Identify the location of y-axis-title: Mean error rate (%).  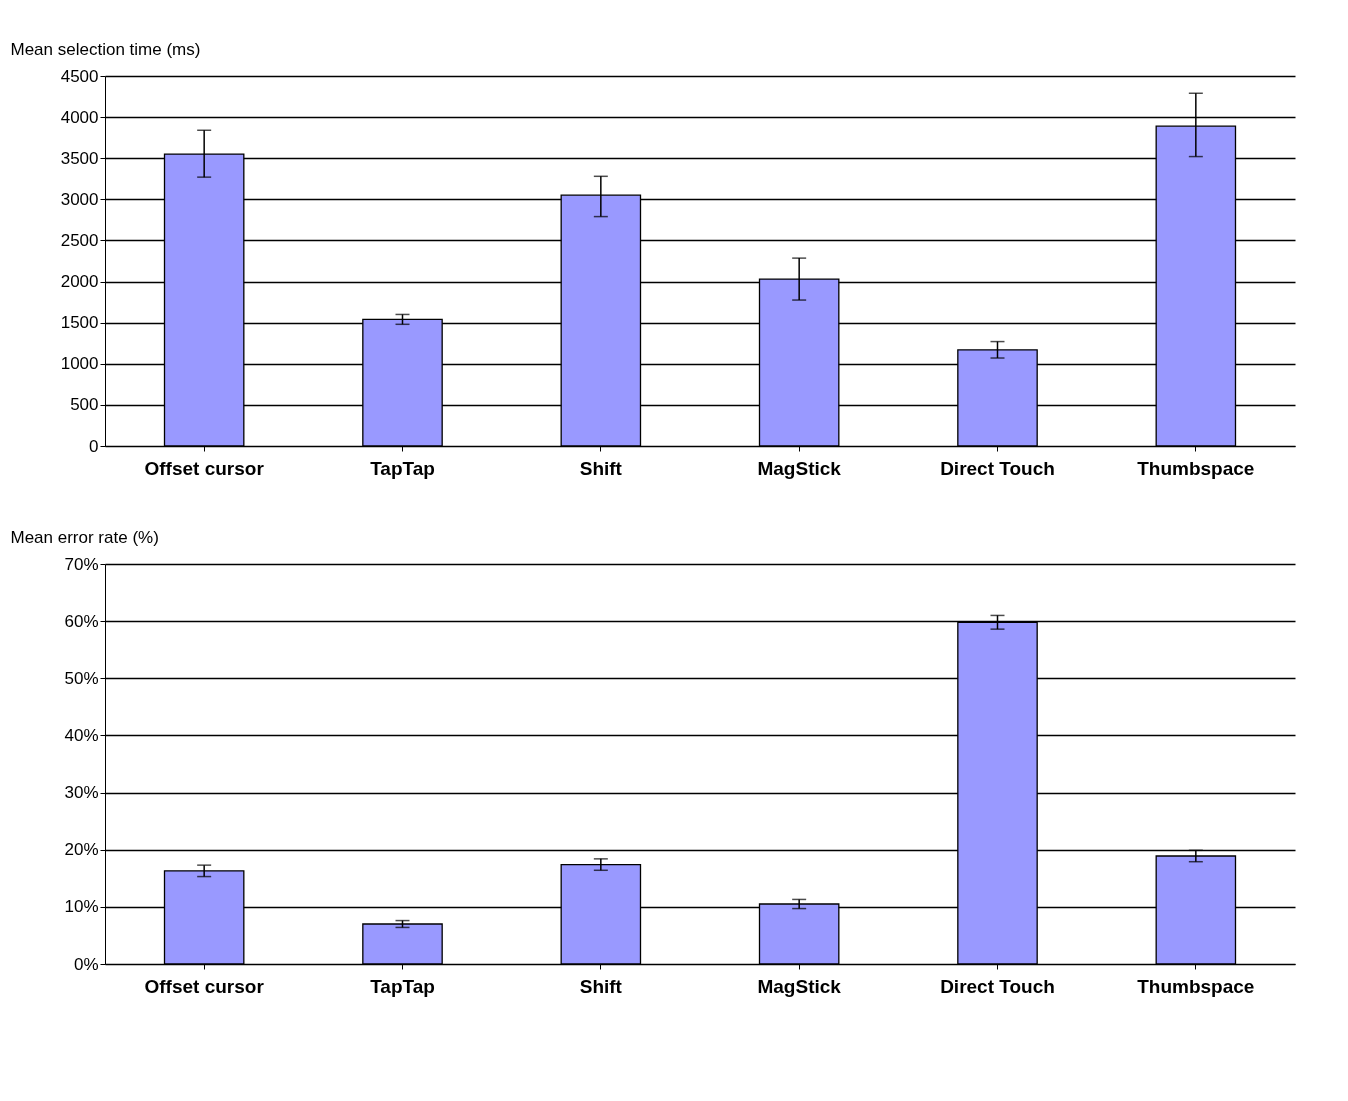
(84, 537).